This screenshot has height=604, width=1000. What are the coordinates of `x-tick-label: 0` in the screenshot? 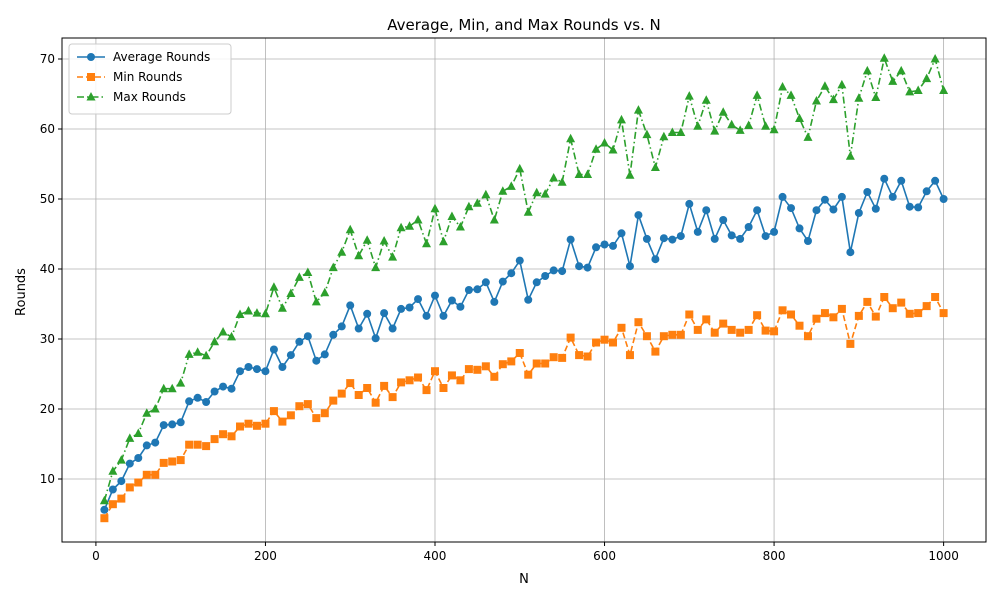 It's located at (96, 556).